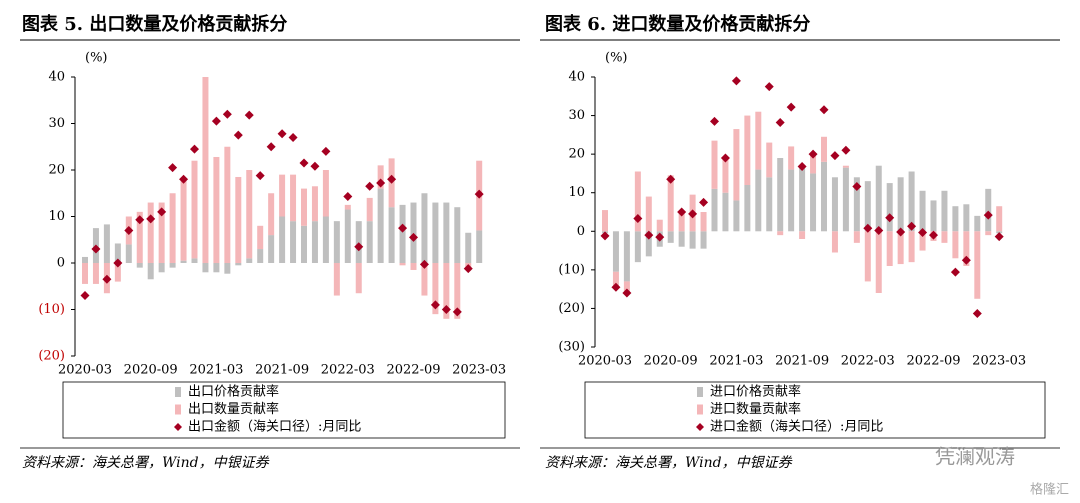 Image resolution: width=1080 pixels, height=503 pixels. I want to click on x-tick-label: 2020-03, so click(605, 361).